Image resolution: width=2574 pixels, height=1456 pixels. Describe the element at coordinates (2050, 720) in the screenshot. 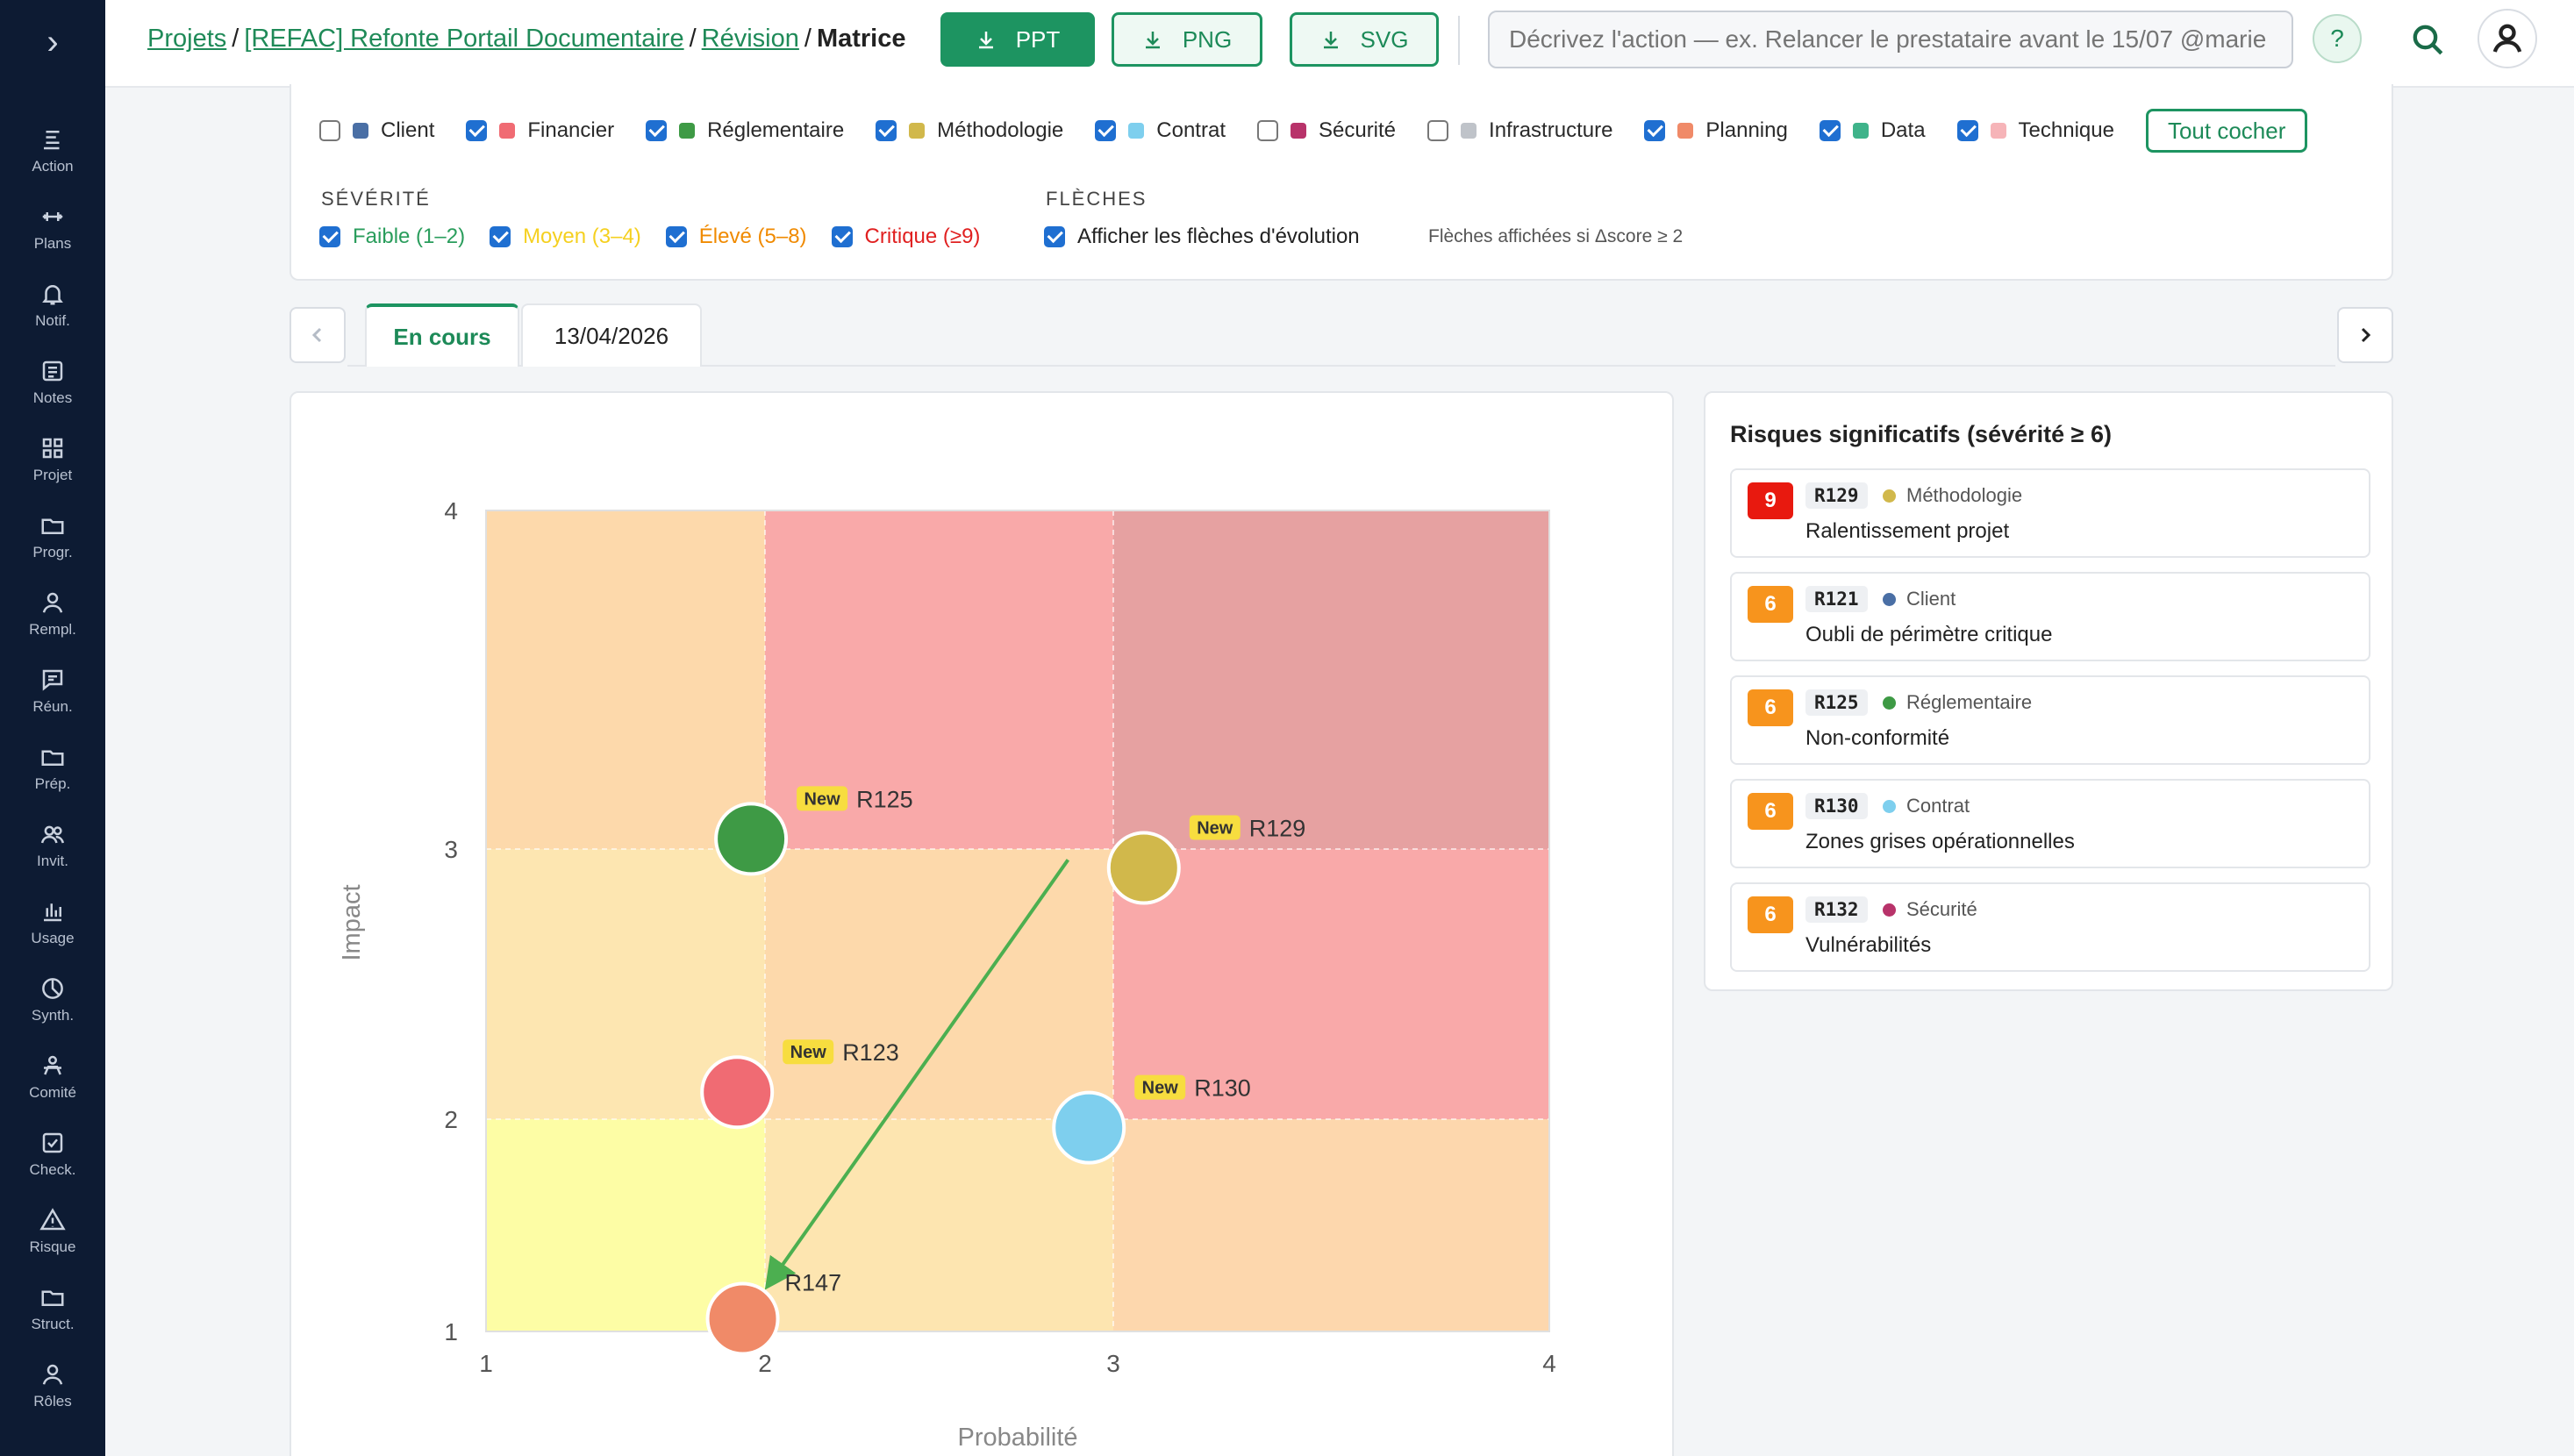

I see `significant-risk-item: 6 R125 Réglementaire Non-conformité` at that location.